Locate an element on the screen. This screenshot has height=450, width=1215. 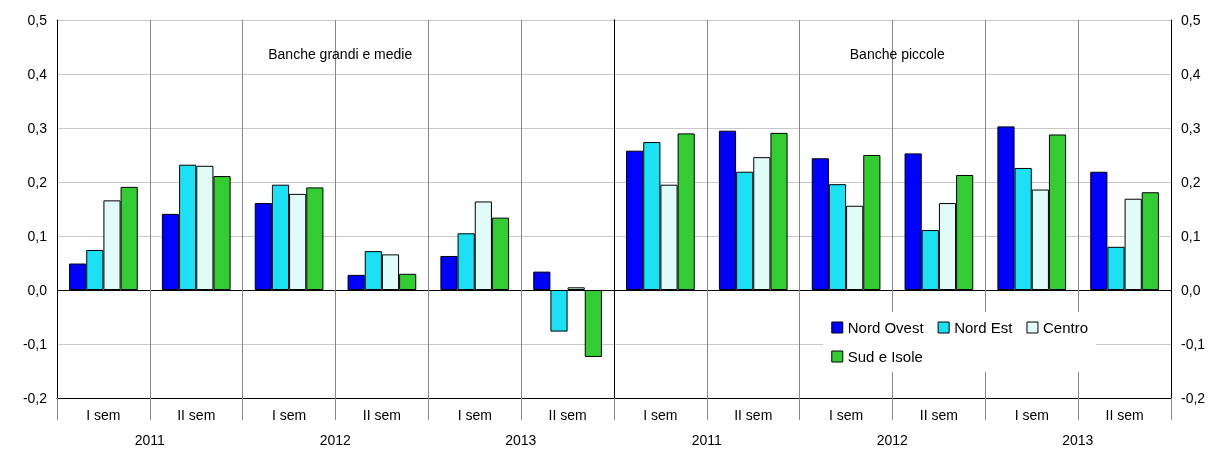
text: Banche piccole is located at coordinates (897, 54).